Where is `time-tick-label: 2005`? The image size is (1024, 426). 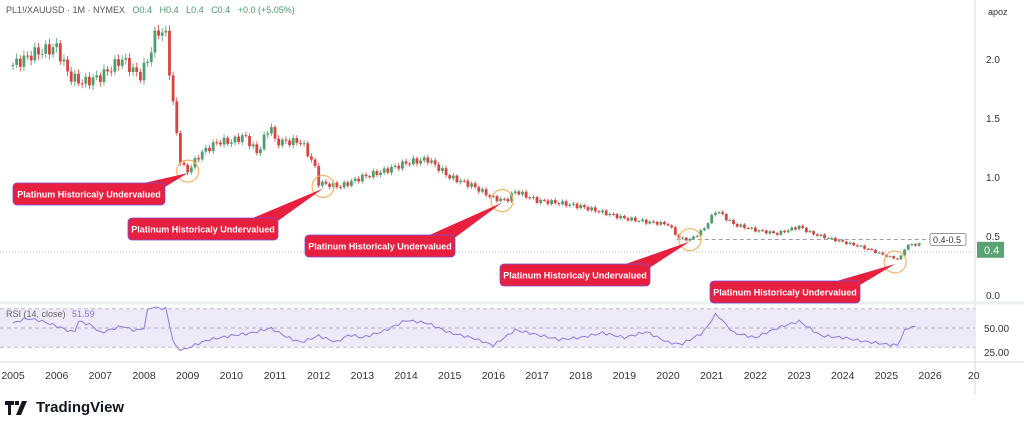 time-tick-label: 2005 is located at coordinates (13, 376).